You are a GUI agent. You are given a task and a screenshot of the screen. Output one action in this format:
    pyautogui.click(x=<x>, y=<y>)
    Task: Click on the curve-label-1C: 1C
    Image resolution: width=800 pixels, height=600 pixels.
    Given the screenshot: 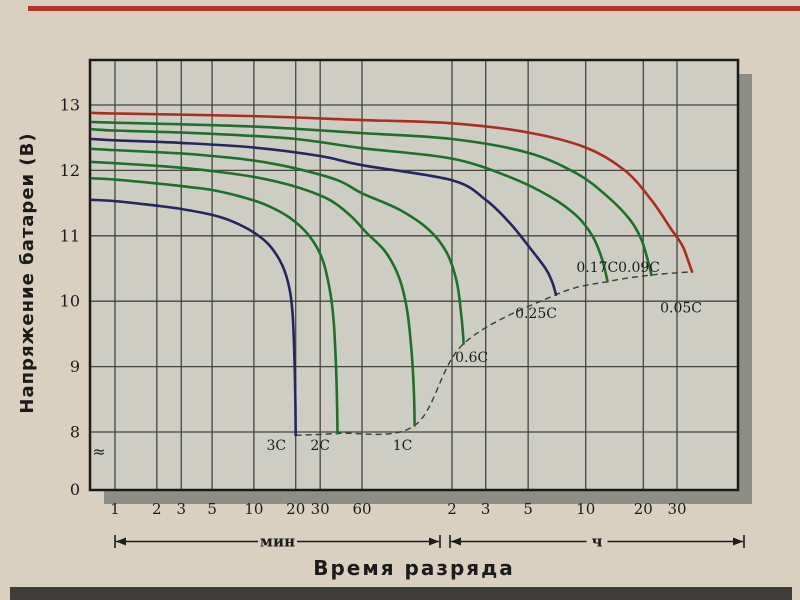 What is the action you would take?
    pyautogui.click(x=403, y=446)
    